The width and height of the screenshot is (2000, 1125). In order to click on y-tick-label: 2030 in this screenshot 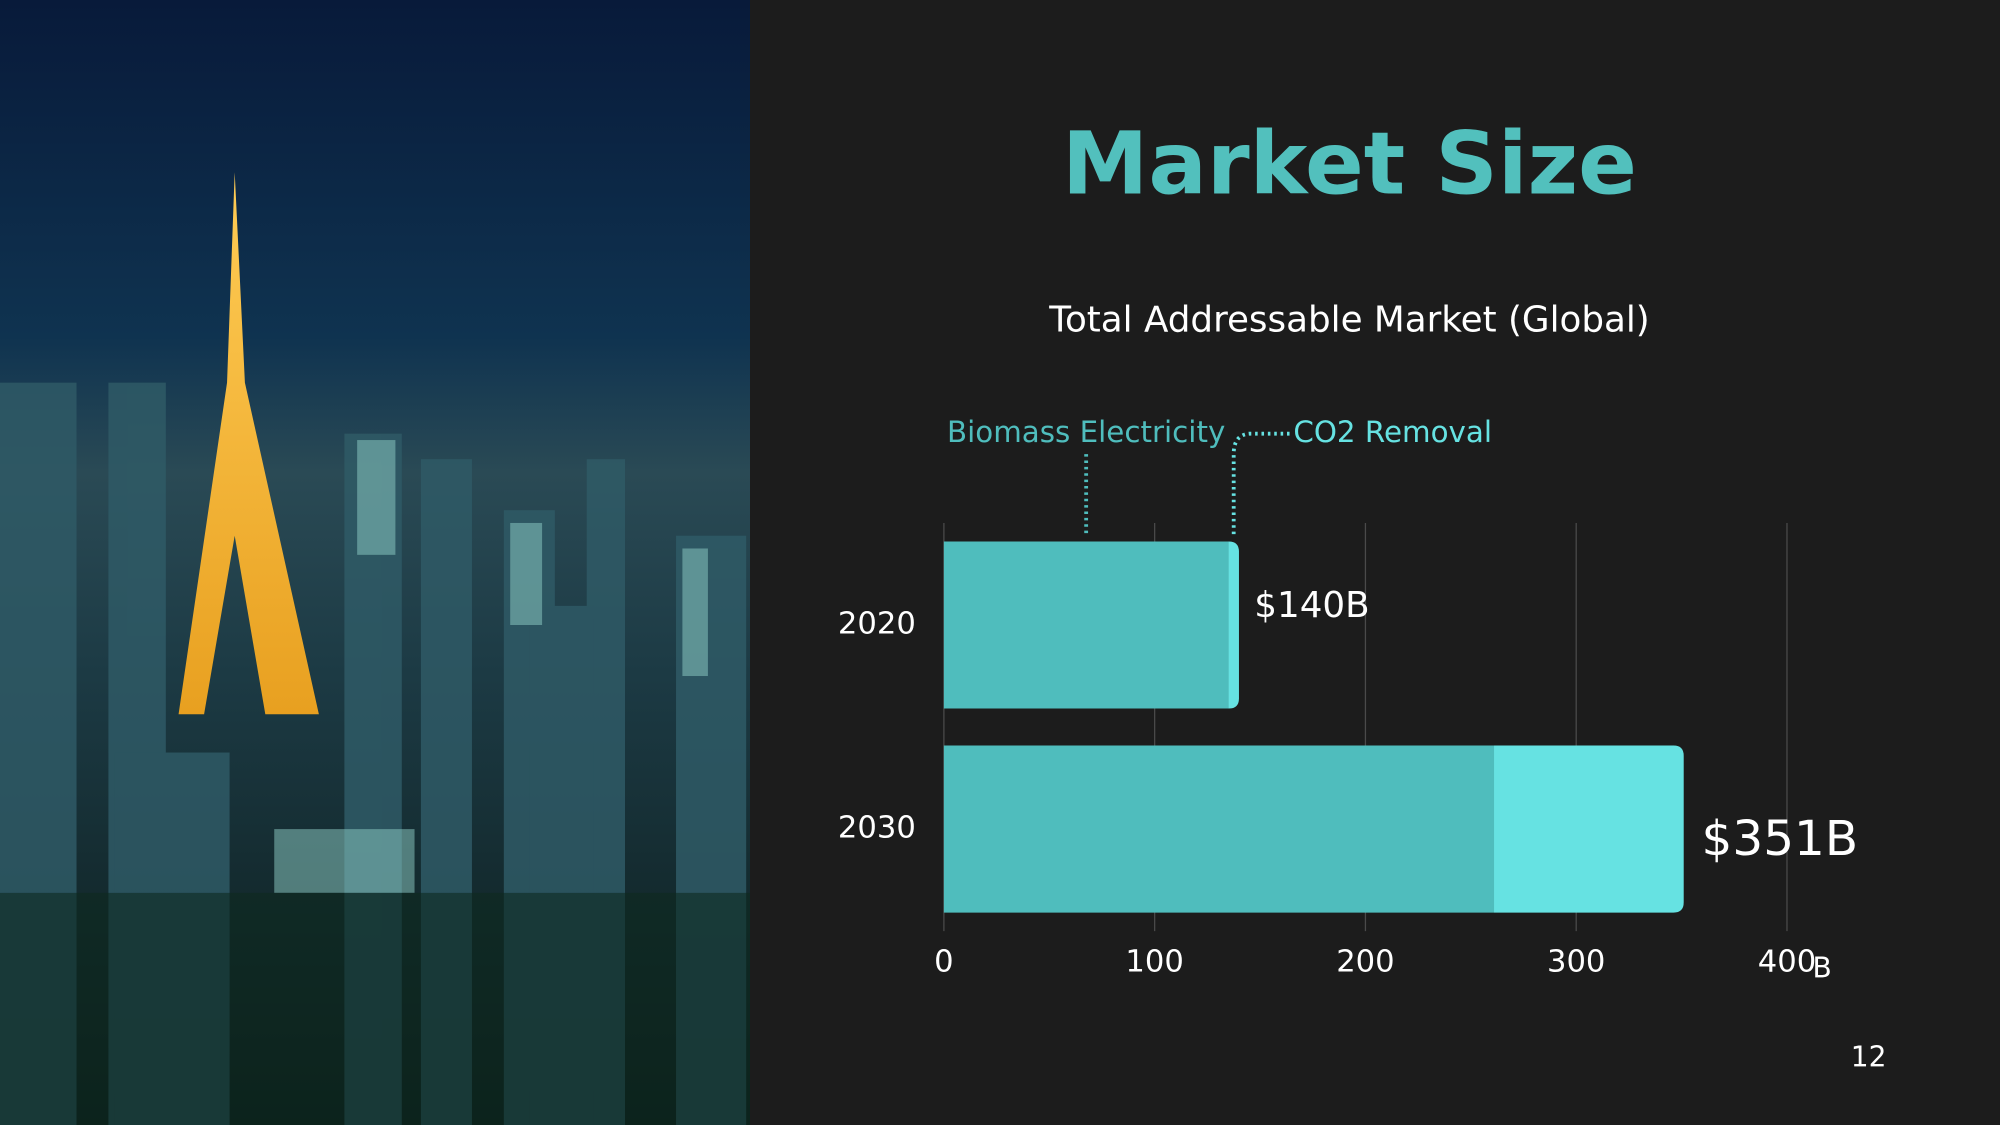, I will do `click(877, 828)`.